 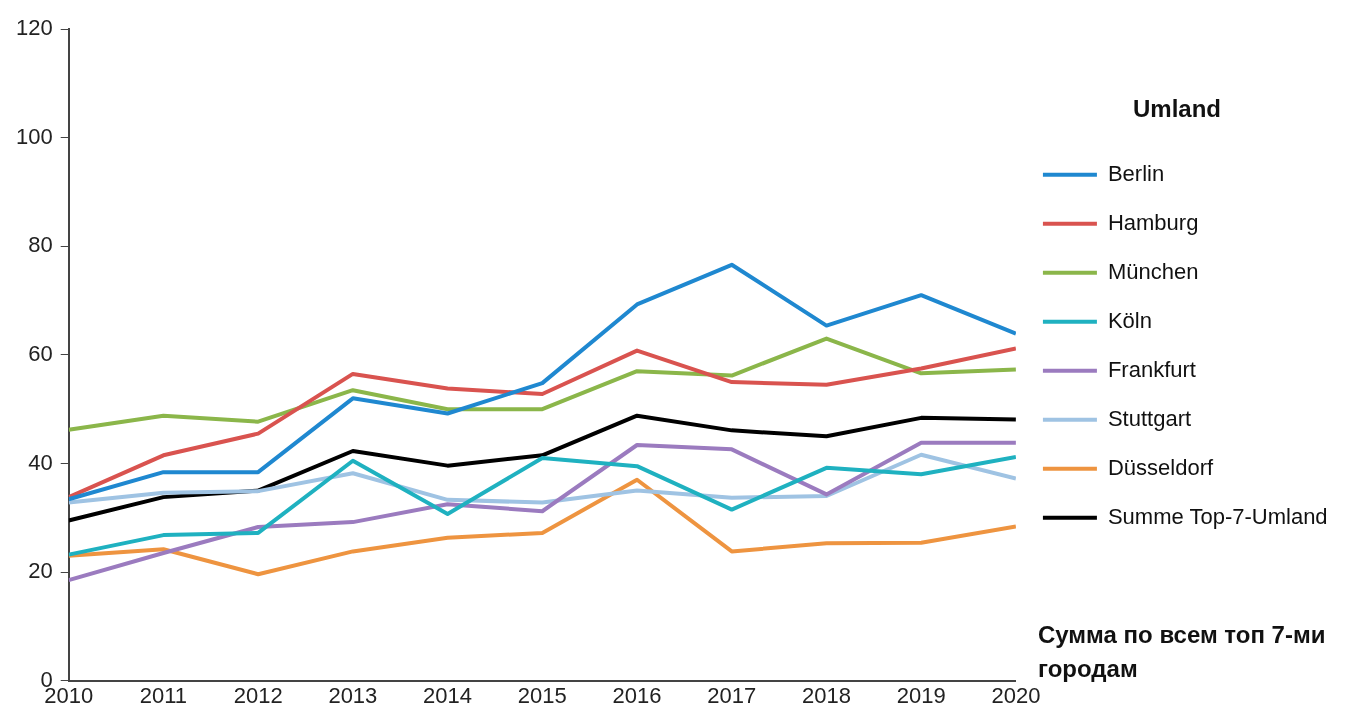 What do you see at coordinates (1149, 418) in the screenshot?
I see `legend-label: Stuttgart` at bounding box center [1149, 418].